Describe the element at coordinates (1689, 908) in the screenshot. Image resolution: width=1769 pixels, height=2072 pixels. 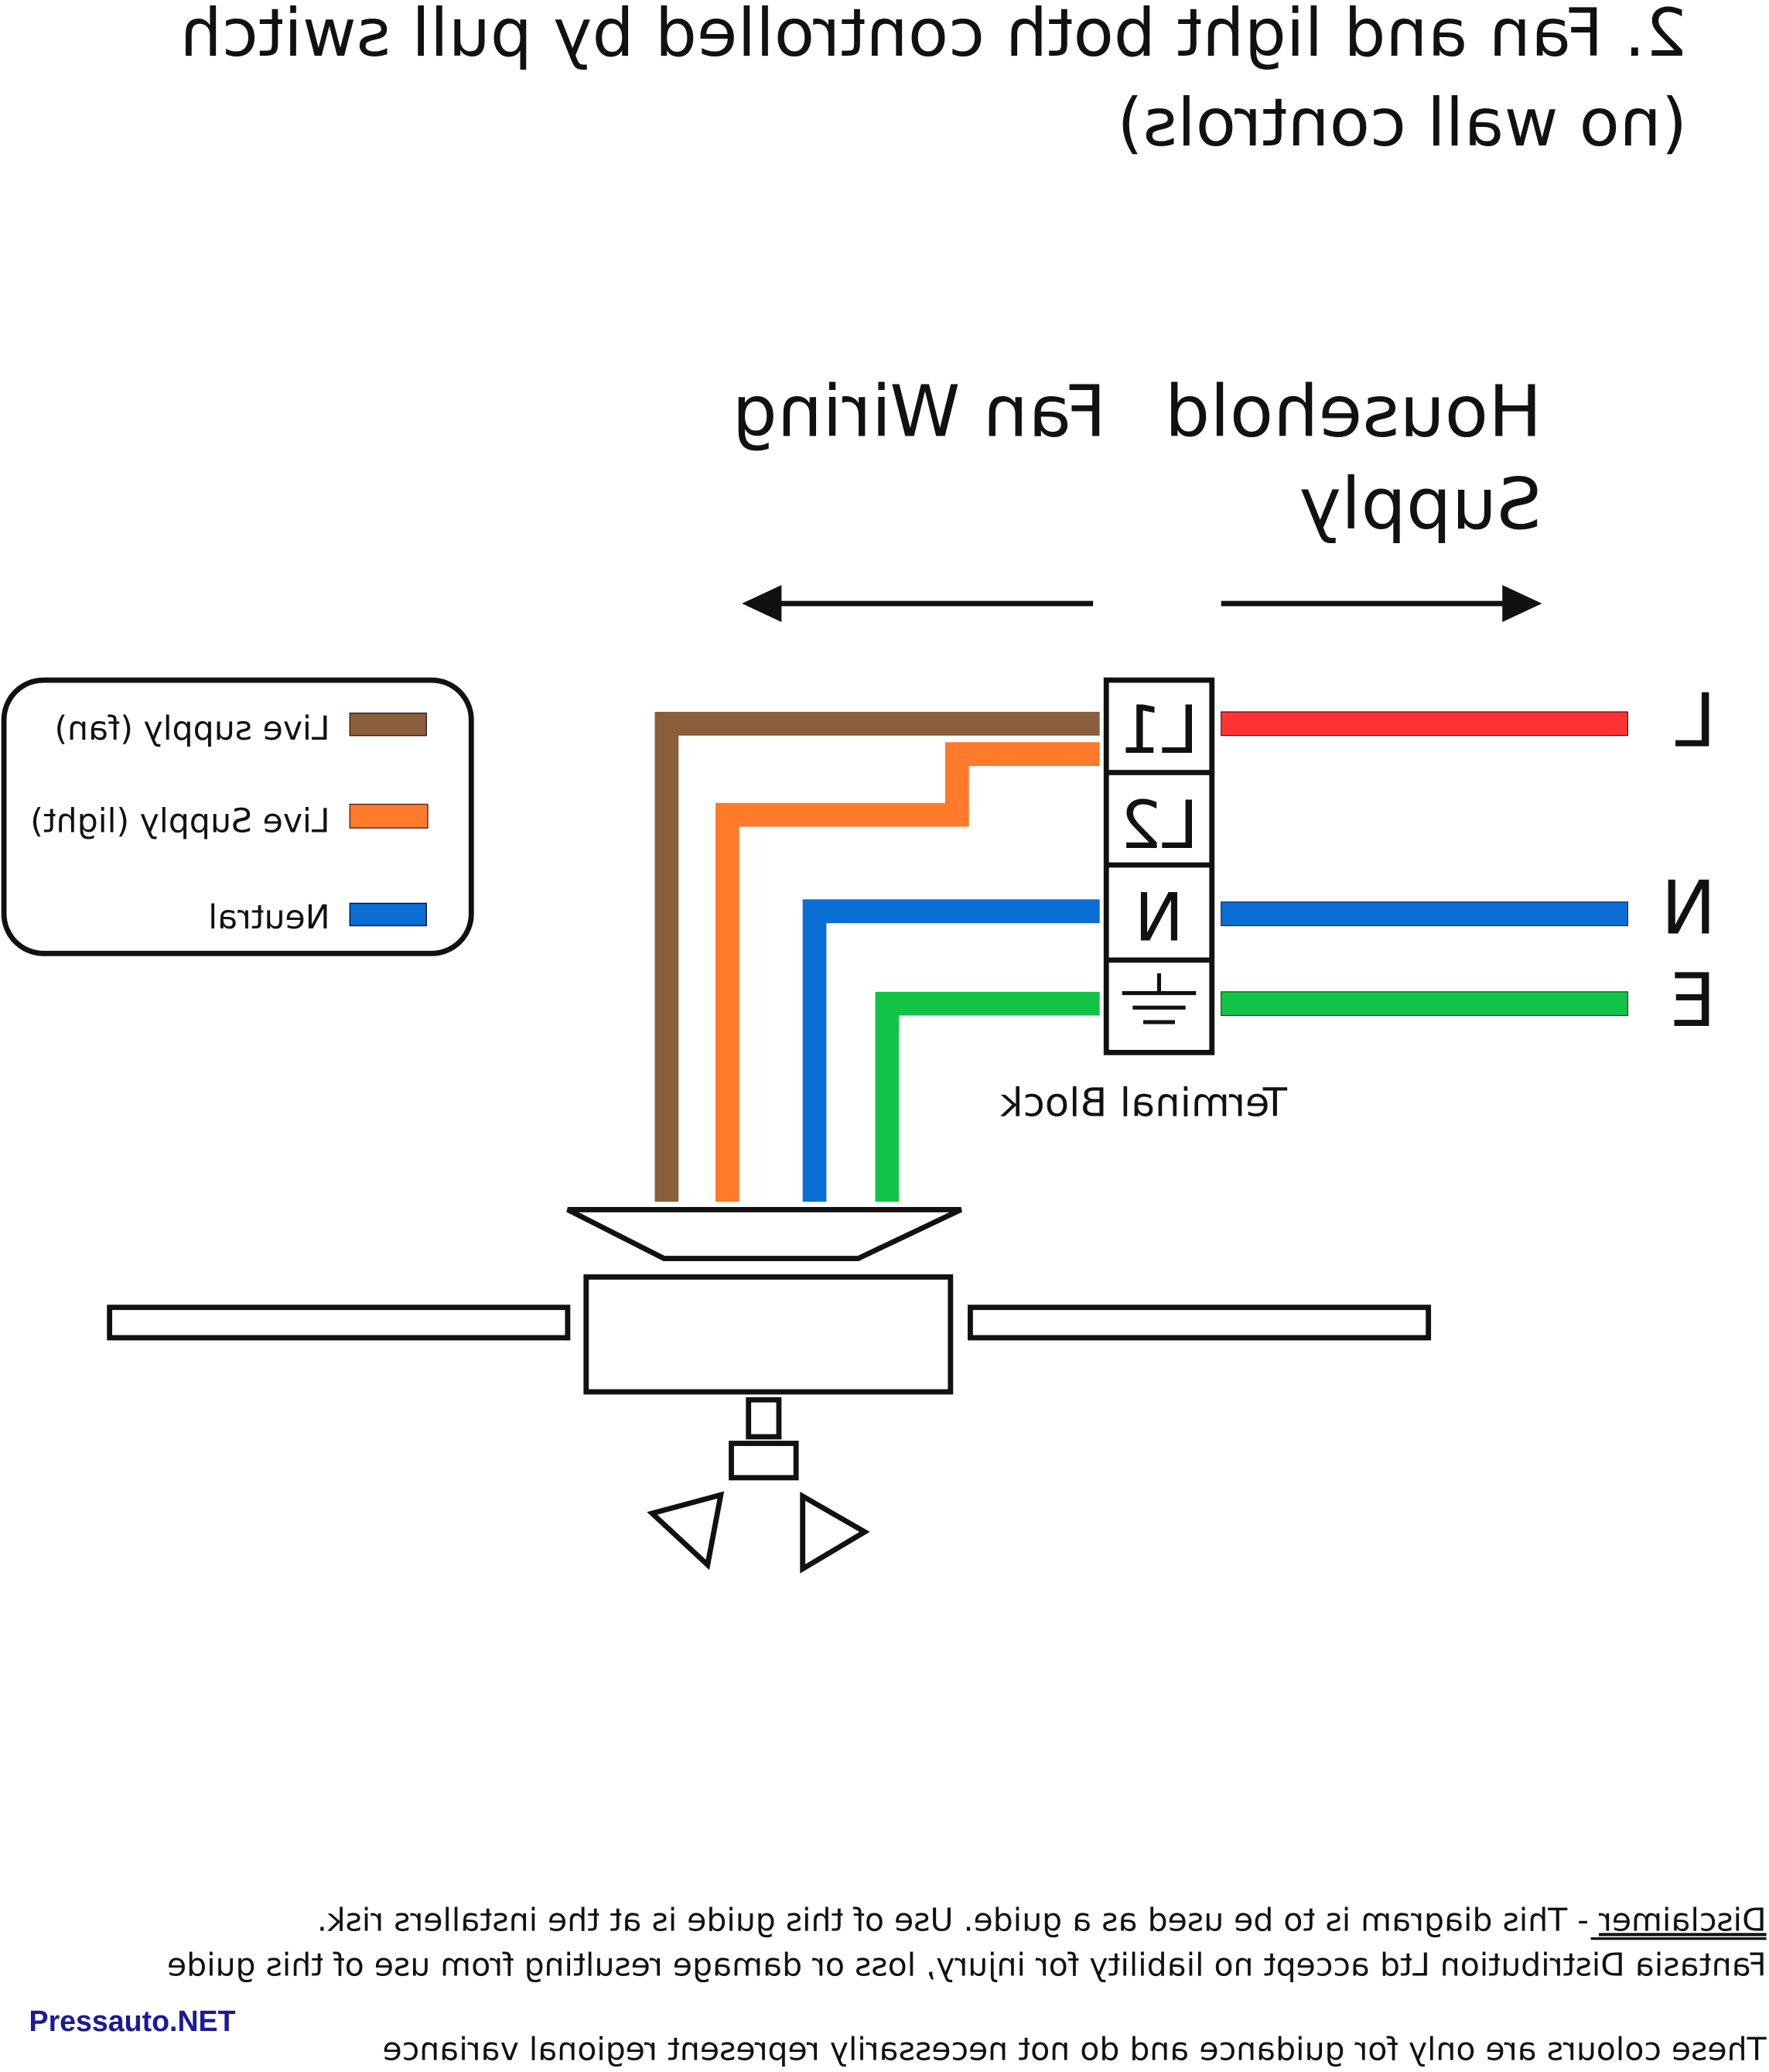
I see `supply-label-n: N` at that location.